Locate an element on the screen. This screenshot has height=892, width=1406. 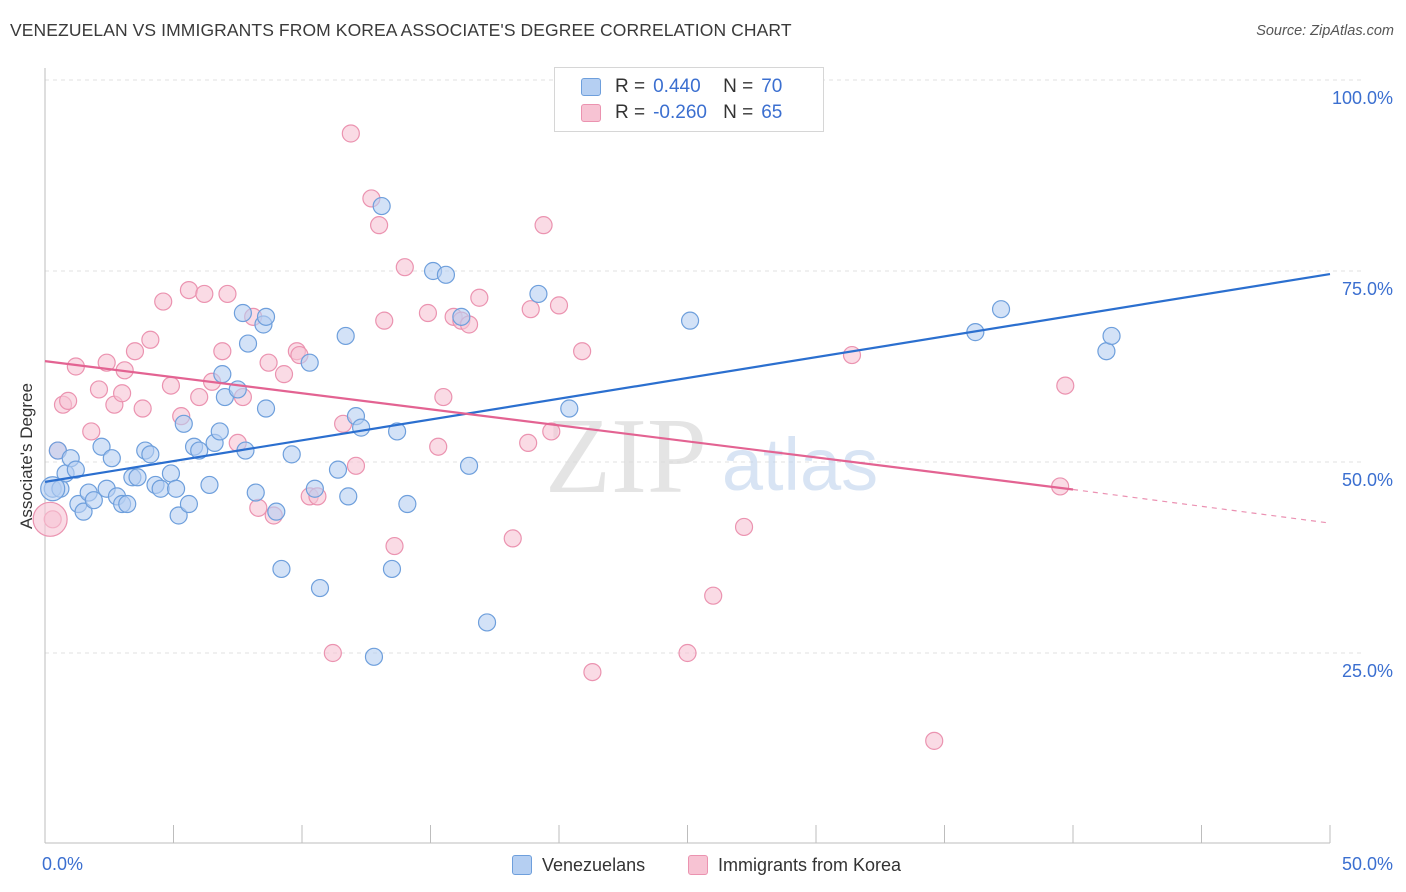
legend-row-venezuelans: R = 0.440 N = 70 is located at coordinates (681, 87).